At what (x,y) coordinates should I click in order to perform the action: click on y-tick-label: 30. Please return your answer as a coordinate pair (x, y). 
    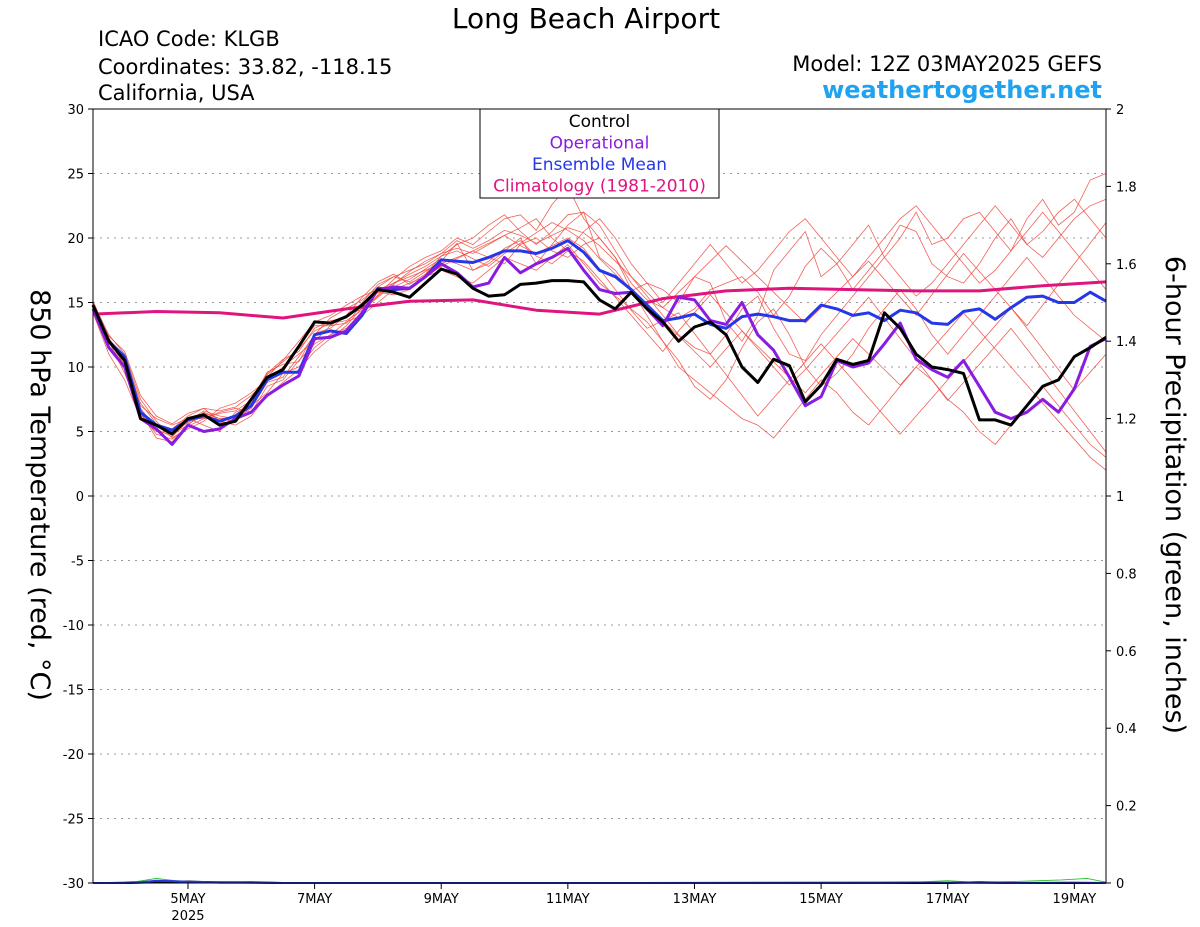
    Looking at the image, I should click on (75, 110).